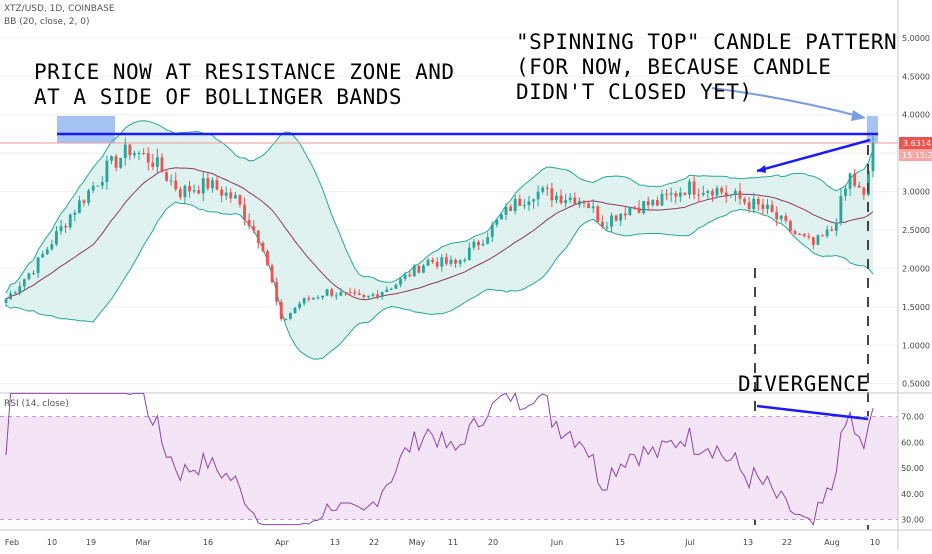 The width and height of the screenshot is (932, 554). What do you see at coordinates (916, 76) in the screenshot?
I see `price-tick-label: 4.5000` at bounding box center [916, 76].